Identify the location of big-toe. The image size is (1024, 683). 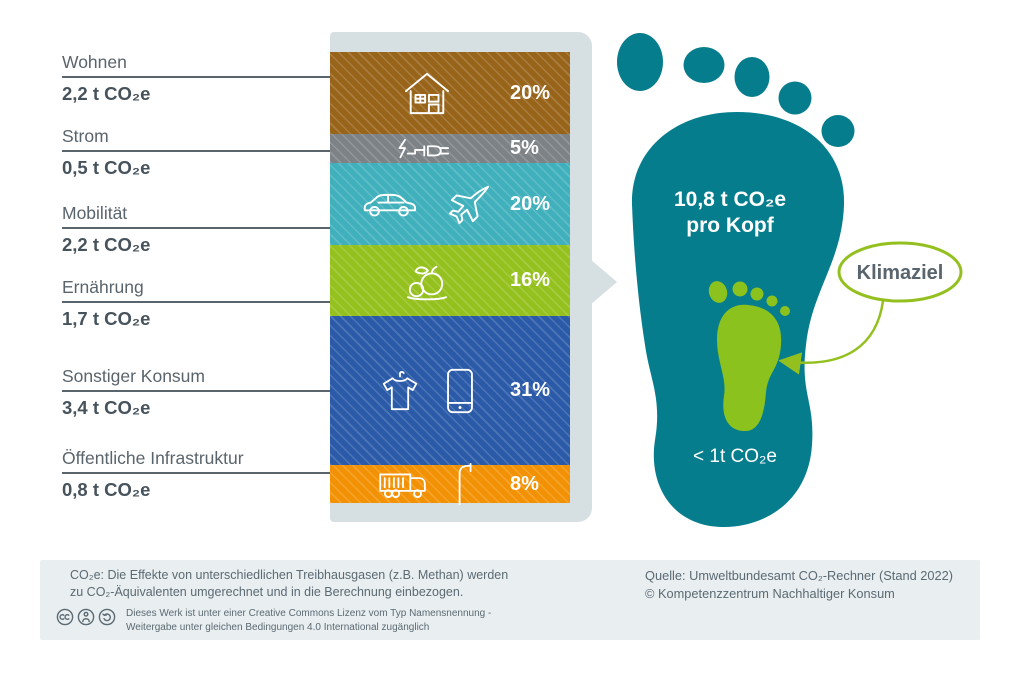
(640, 62).